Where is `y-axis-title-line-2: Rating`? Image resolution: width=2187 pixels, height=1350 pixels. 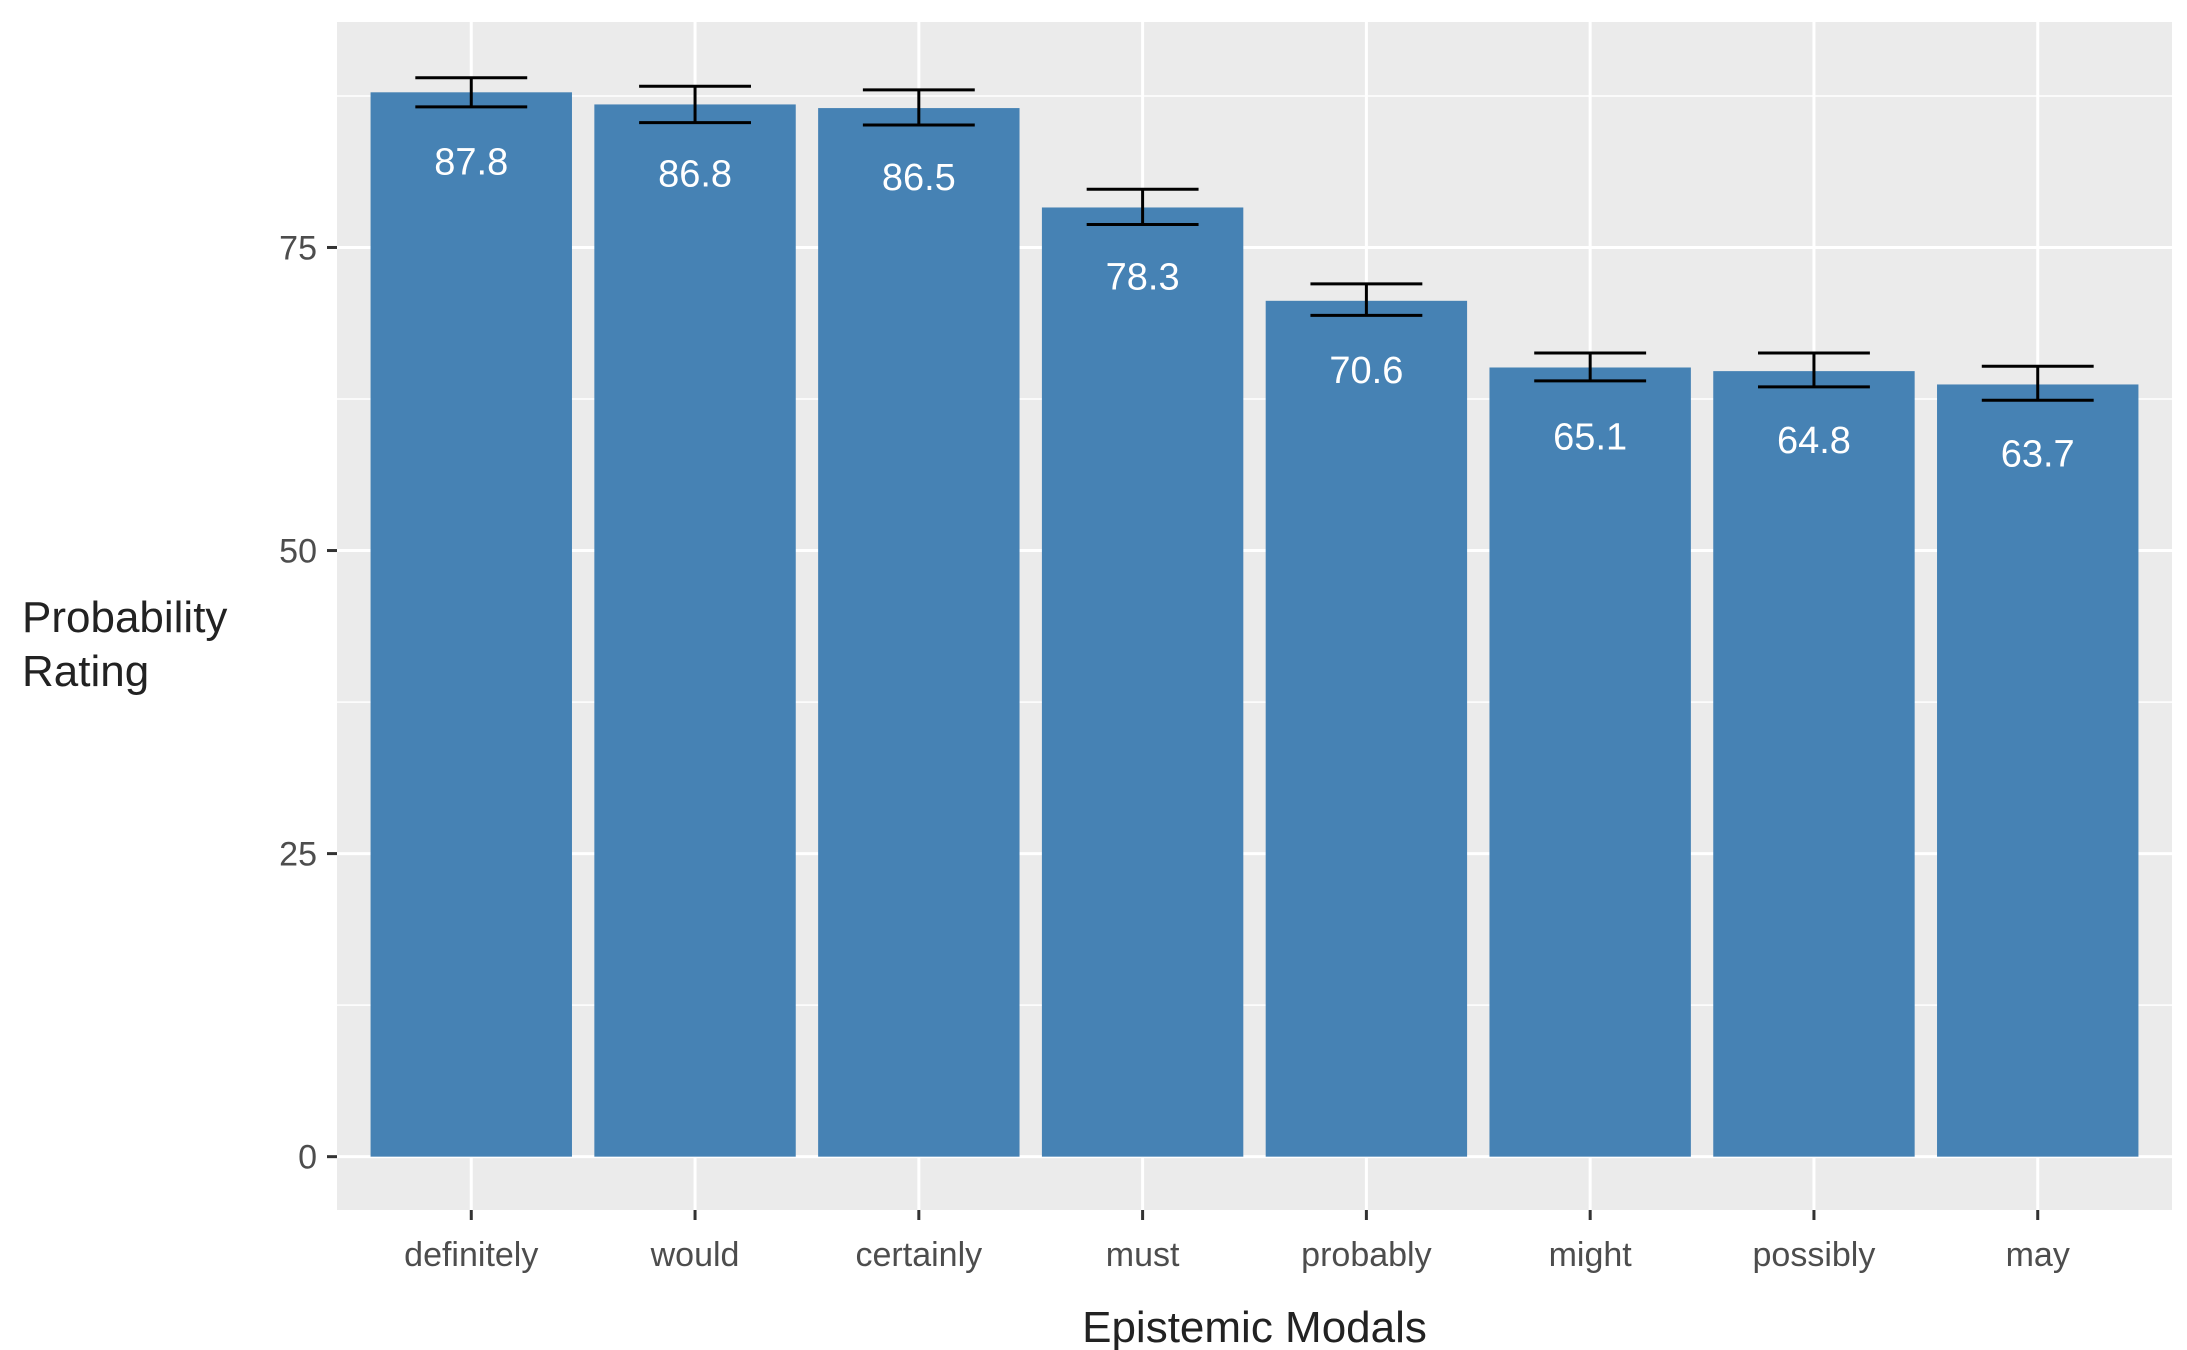
y-axis-title-line-2: Rating is located at coordinates (85, 671).